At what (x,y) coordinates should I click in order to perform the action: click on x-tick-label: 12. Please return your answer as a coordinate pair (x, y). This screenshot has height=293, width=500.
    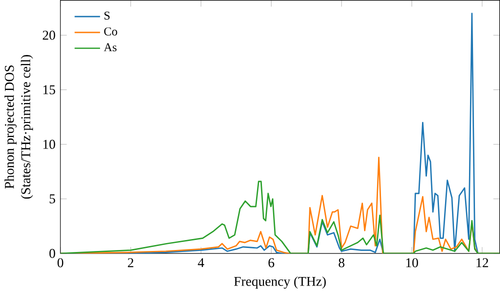
    Looking at the image, I should click on (482, 263).